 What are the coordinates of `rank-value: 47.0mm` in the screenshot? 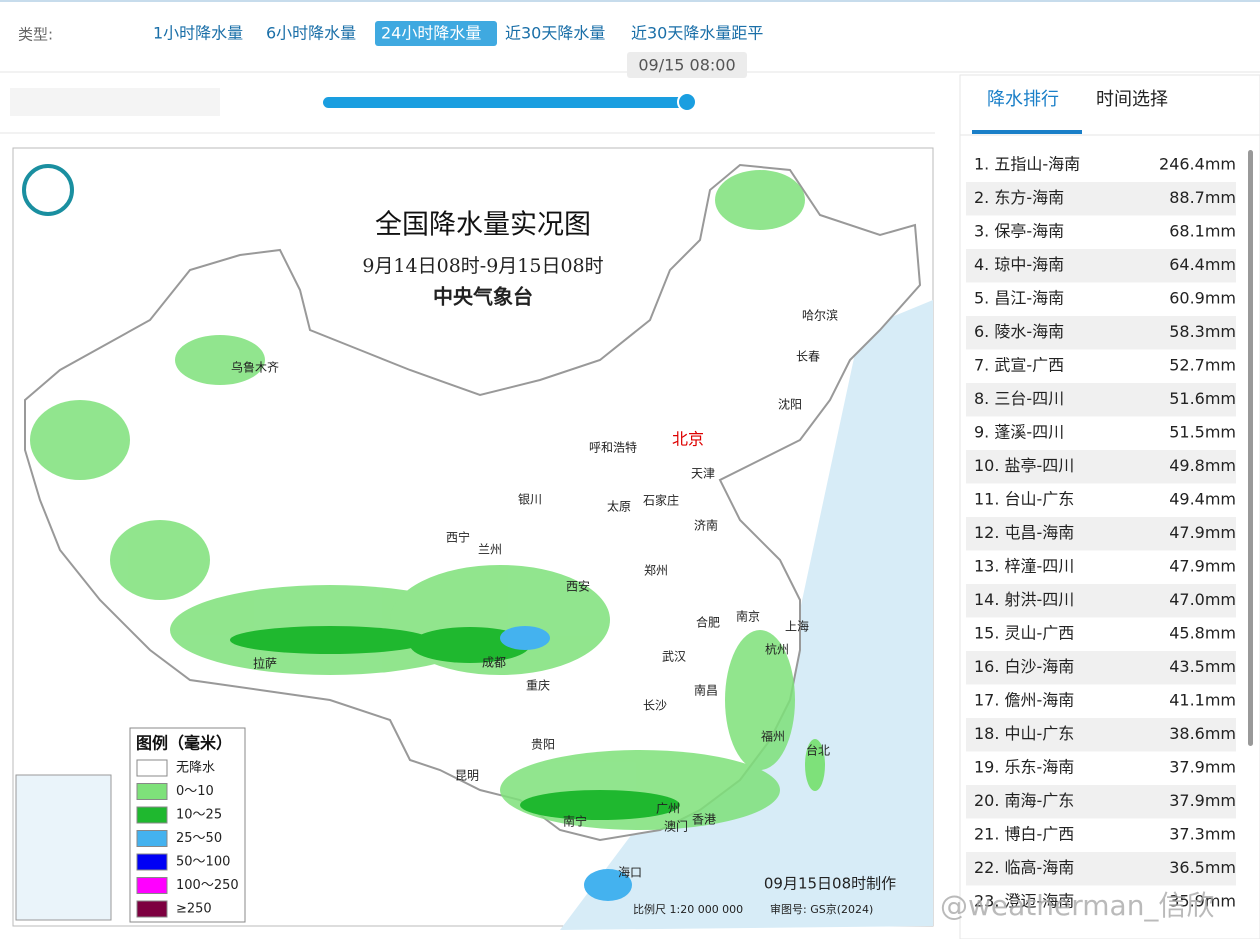 It's located at (1202, 599).